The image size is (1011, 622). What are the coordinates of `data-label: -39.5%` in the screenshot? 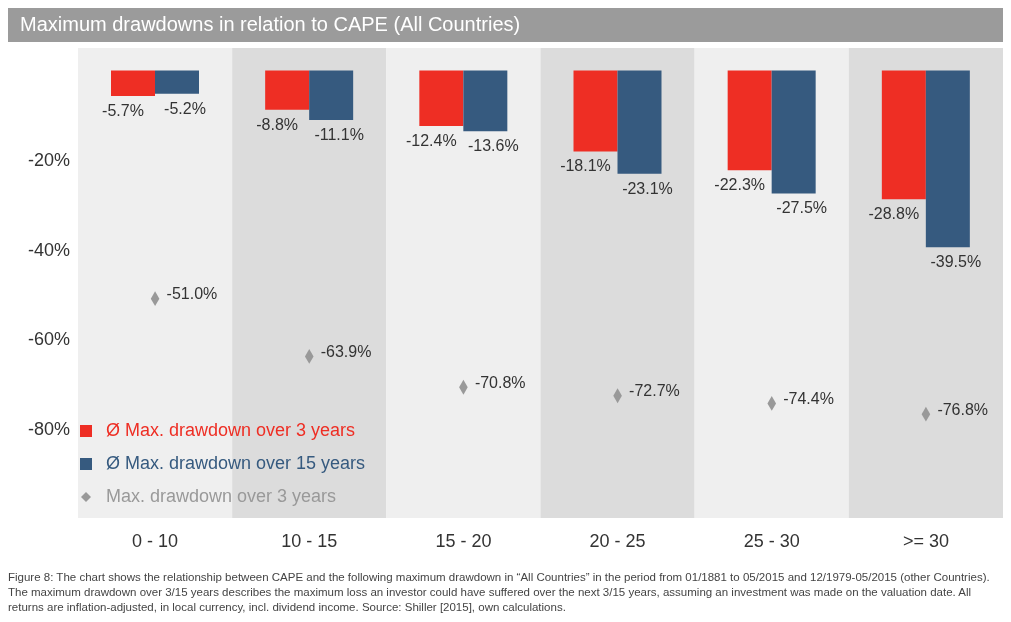 It's located at (956, 262).